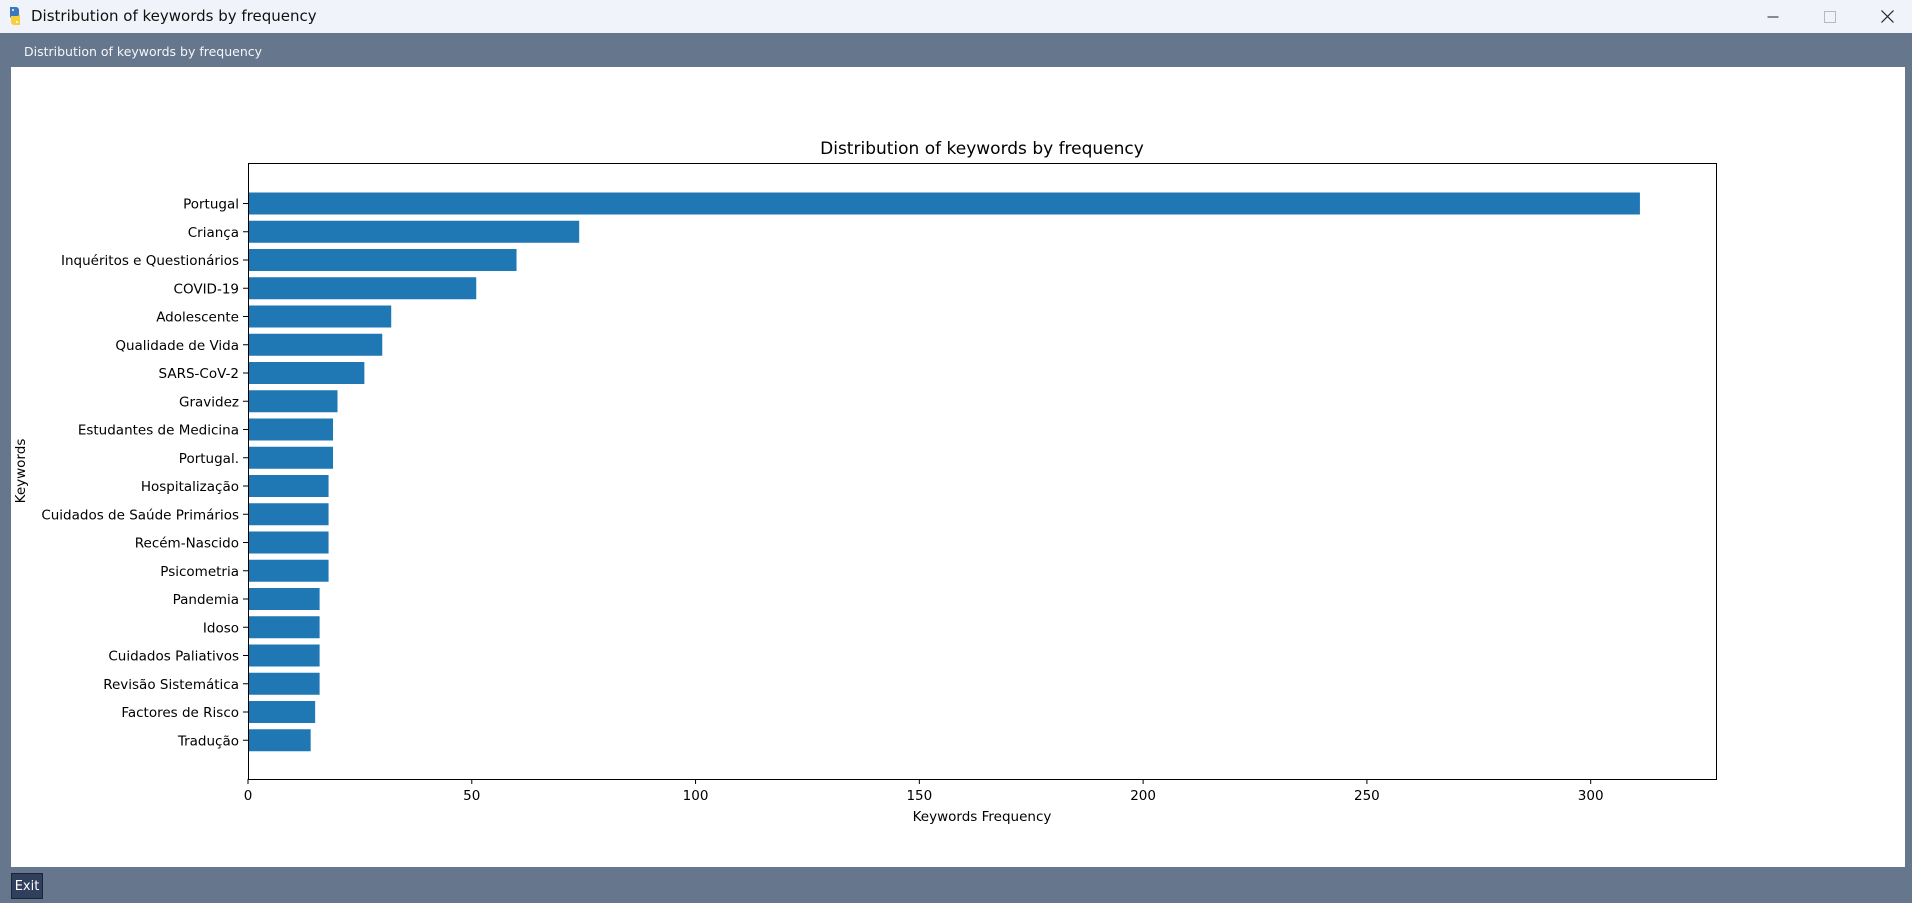 Image resolution: width=1912 pixels, height=903 pixels. I want to click on x-tick-label: 50, so click(471, 796).